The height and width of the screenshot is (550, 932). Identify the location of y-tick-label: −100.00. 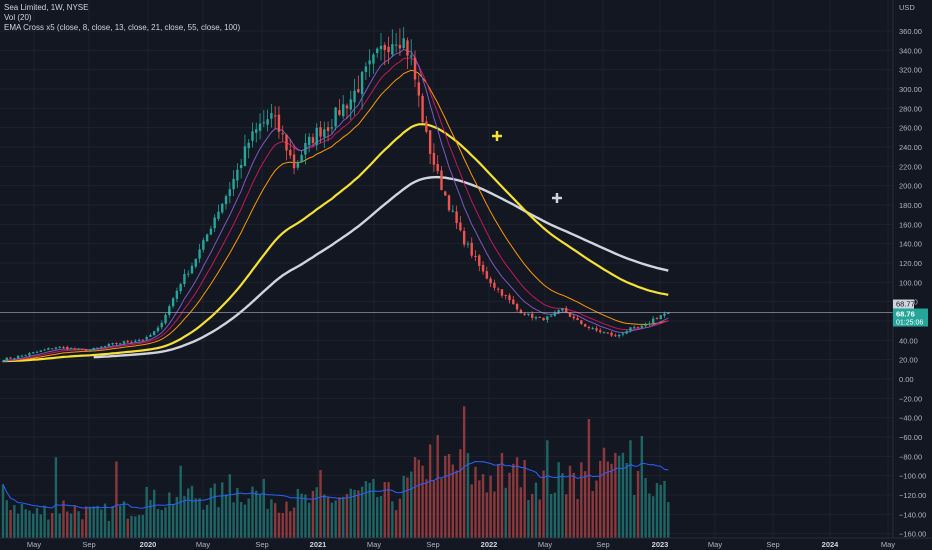
(912, 476).